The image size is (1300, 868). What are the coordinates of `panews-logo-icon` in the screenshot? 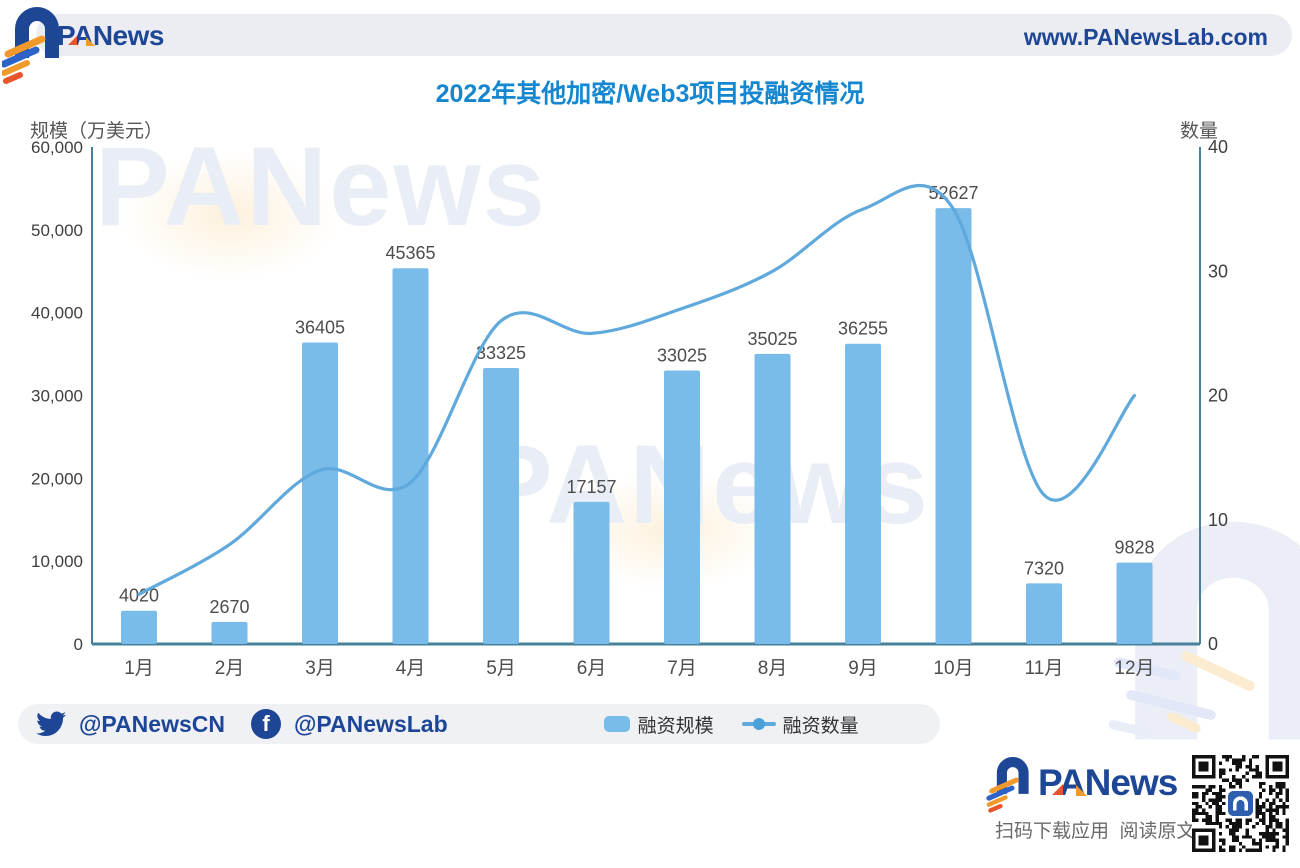 It's located at (30, 45).